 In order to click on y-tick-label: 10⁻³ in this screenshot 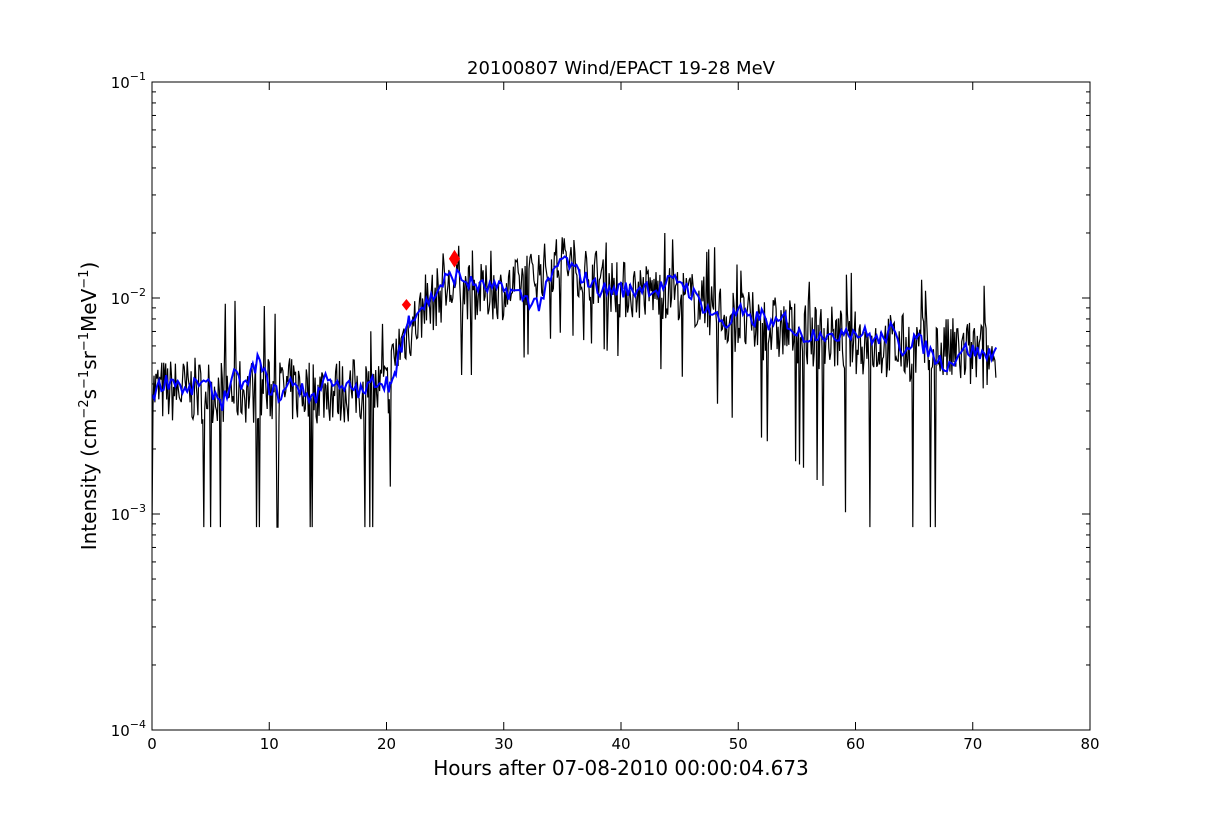, I will do `click(128, 513)`.